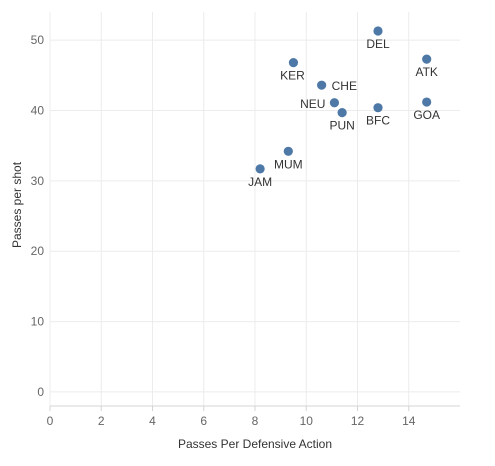 The width and height of the screenshot is (495, 466). I want to click on point-label-jam: JAM, so click(260, 182).